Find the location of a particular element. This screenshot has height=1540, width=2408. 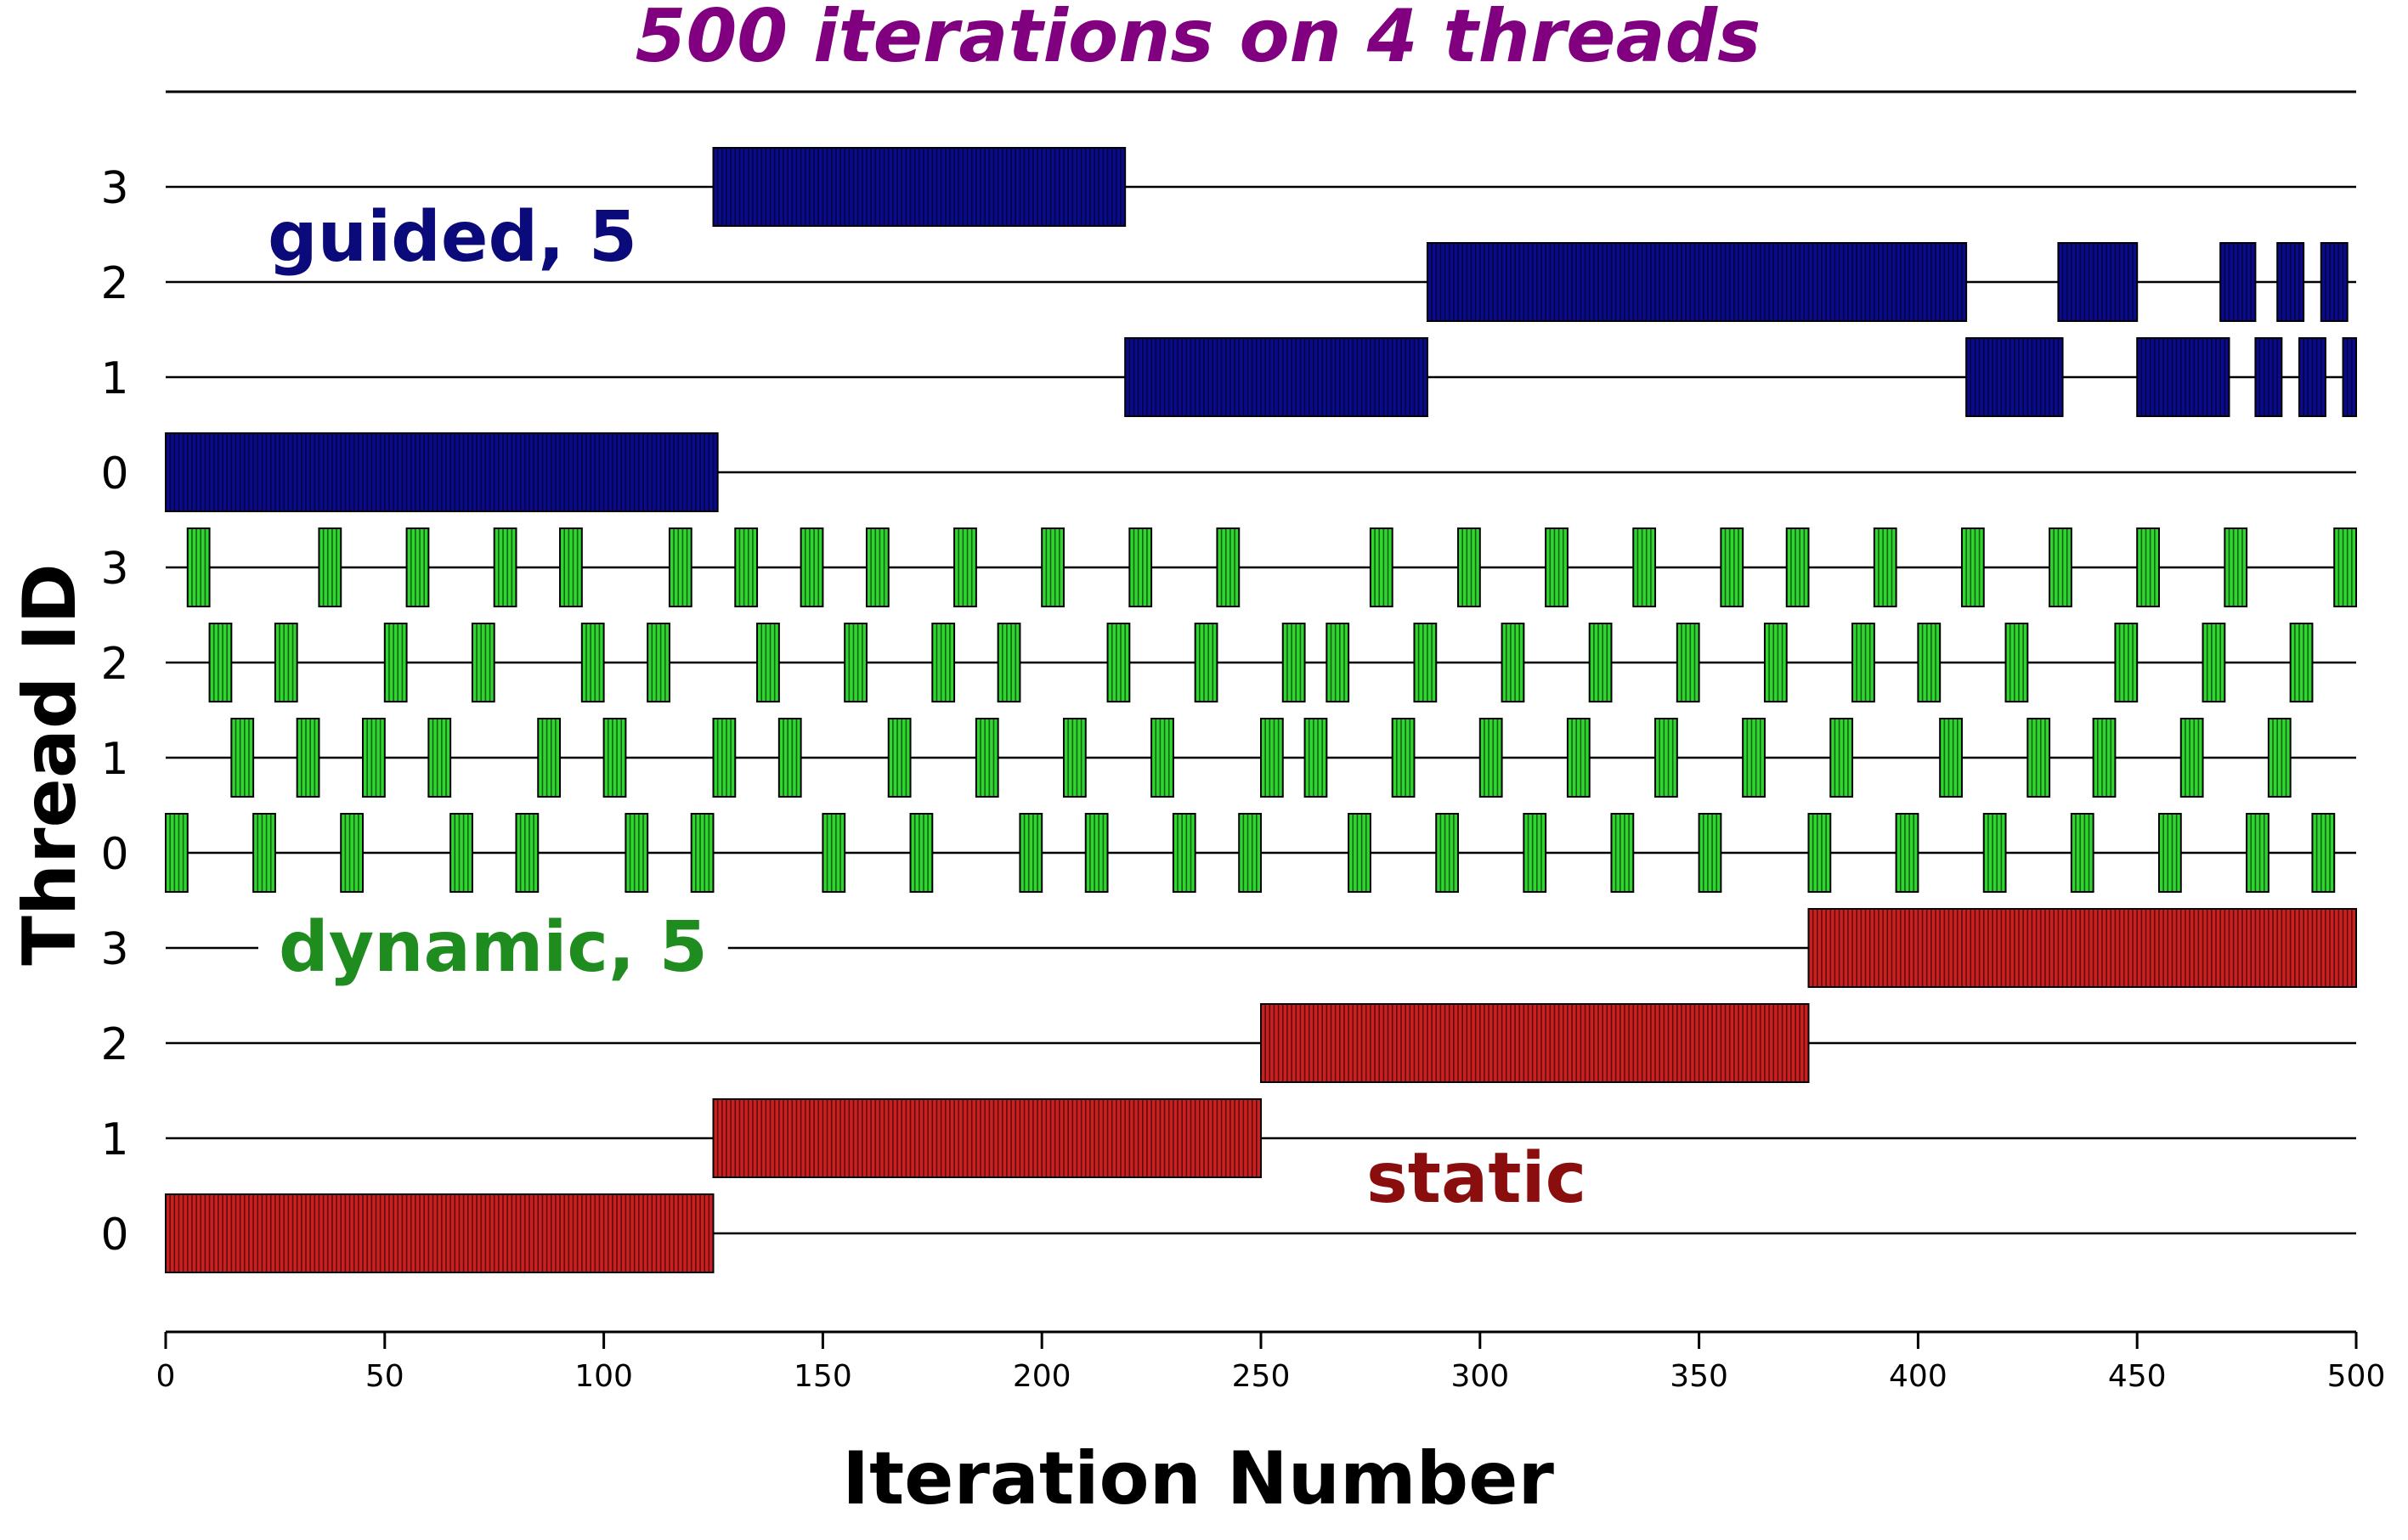

x-tick-label: 350 is located at coordinates (1699, 1376).